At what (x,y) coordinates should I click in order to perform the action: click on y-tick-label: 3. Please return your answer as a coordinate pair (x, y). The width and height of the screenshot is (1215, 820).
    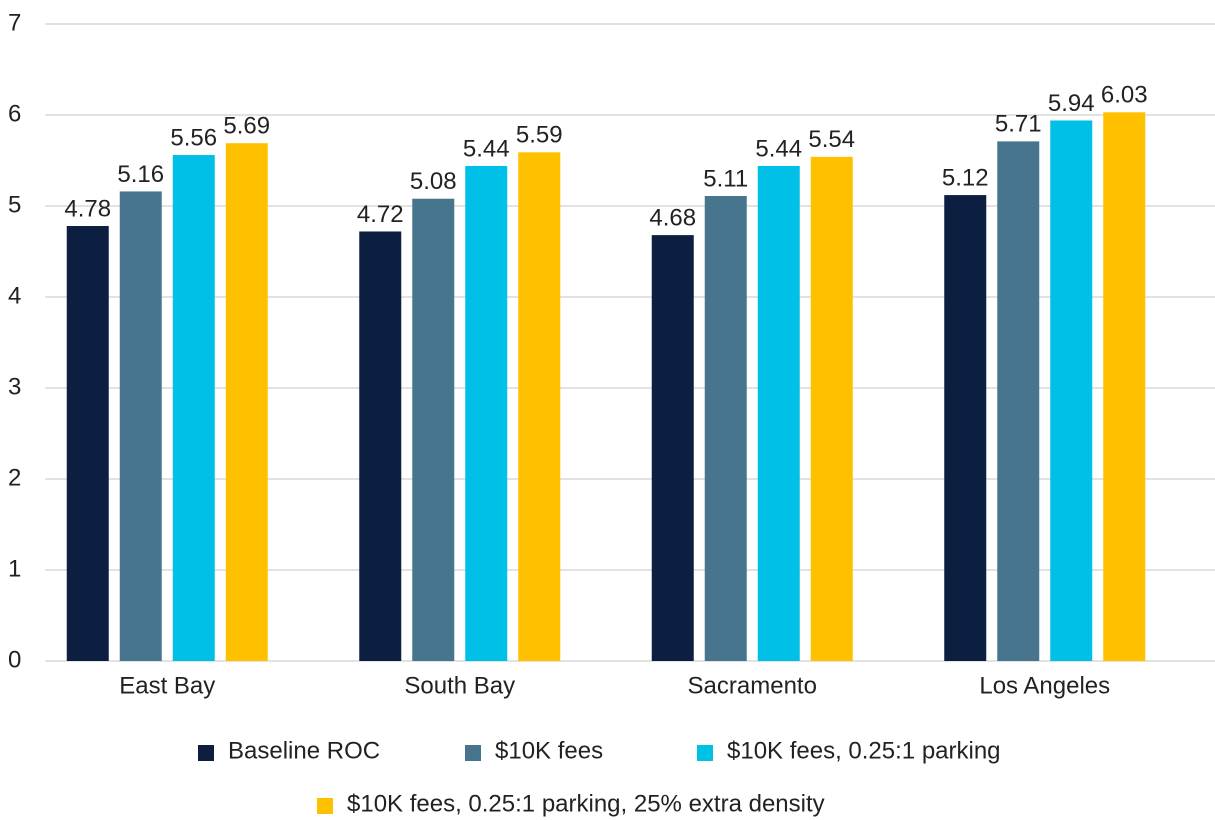
    Looking at the image, I should click on (14, 386).